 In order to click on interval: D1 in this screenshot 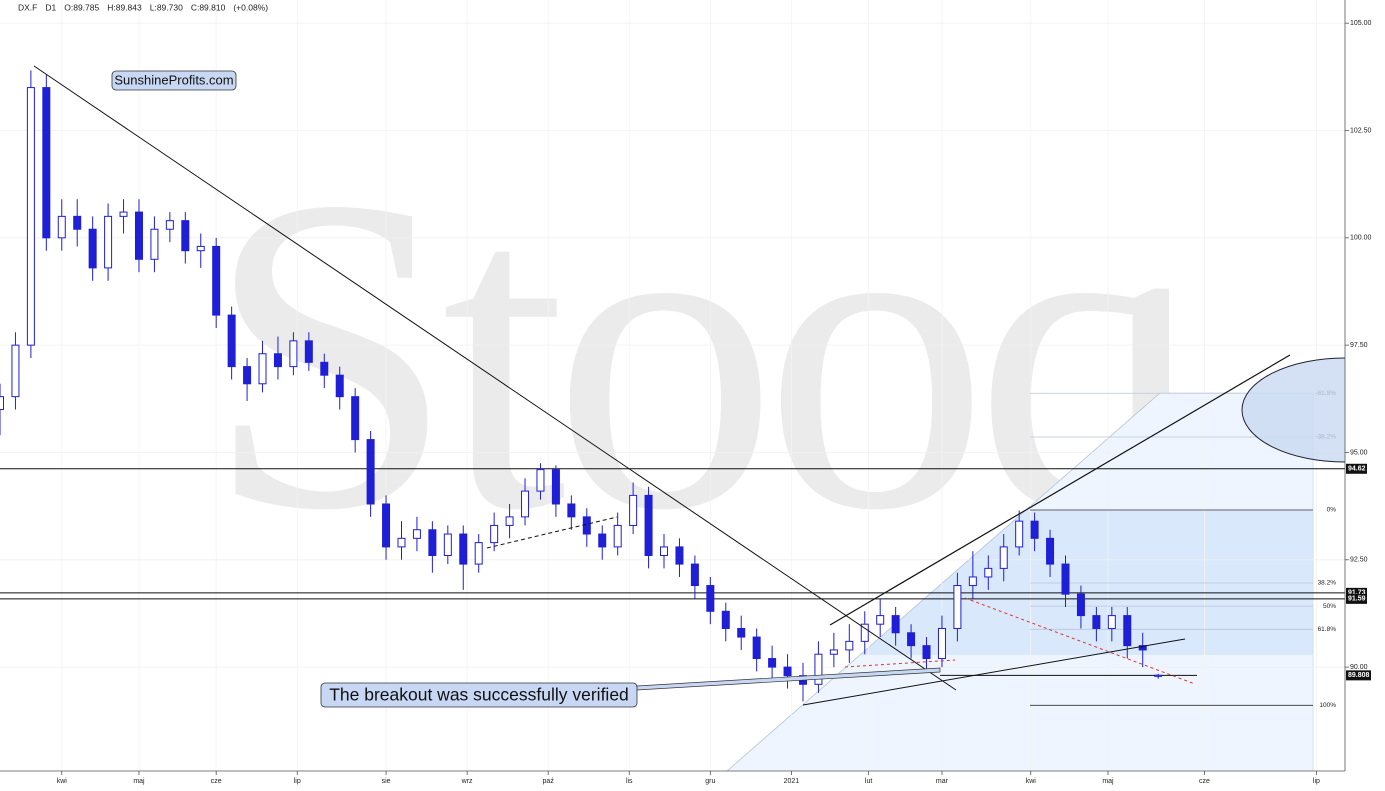, I will do `click(50, 7)`.